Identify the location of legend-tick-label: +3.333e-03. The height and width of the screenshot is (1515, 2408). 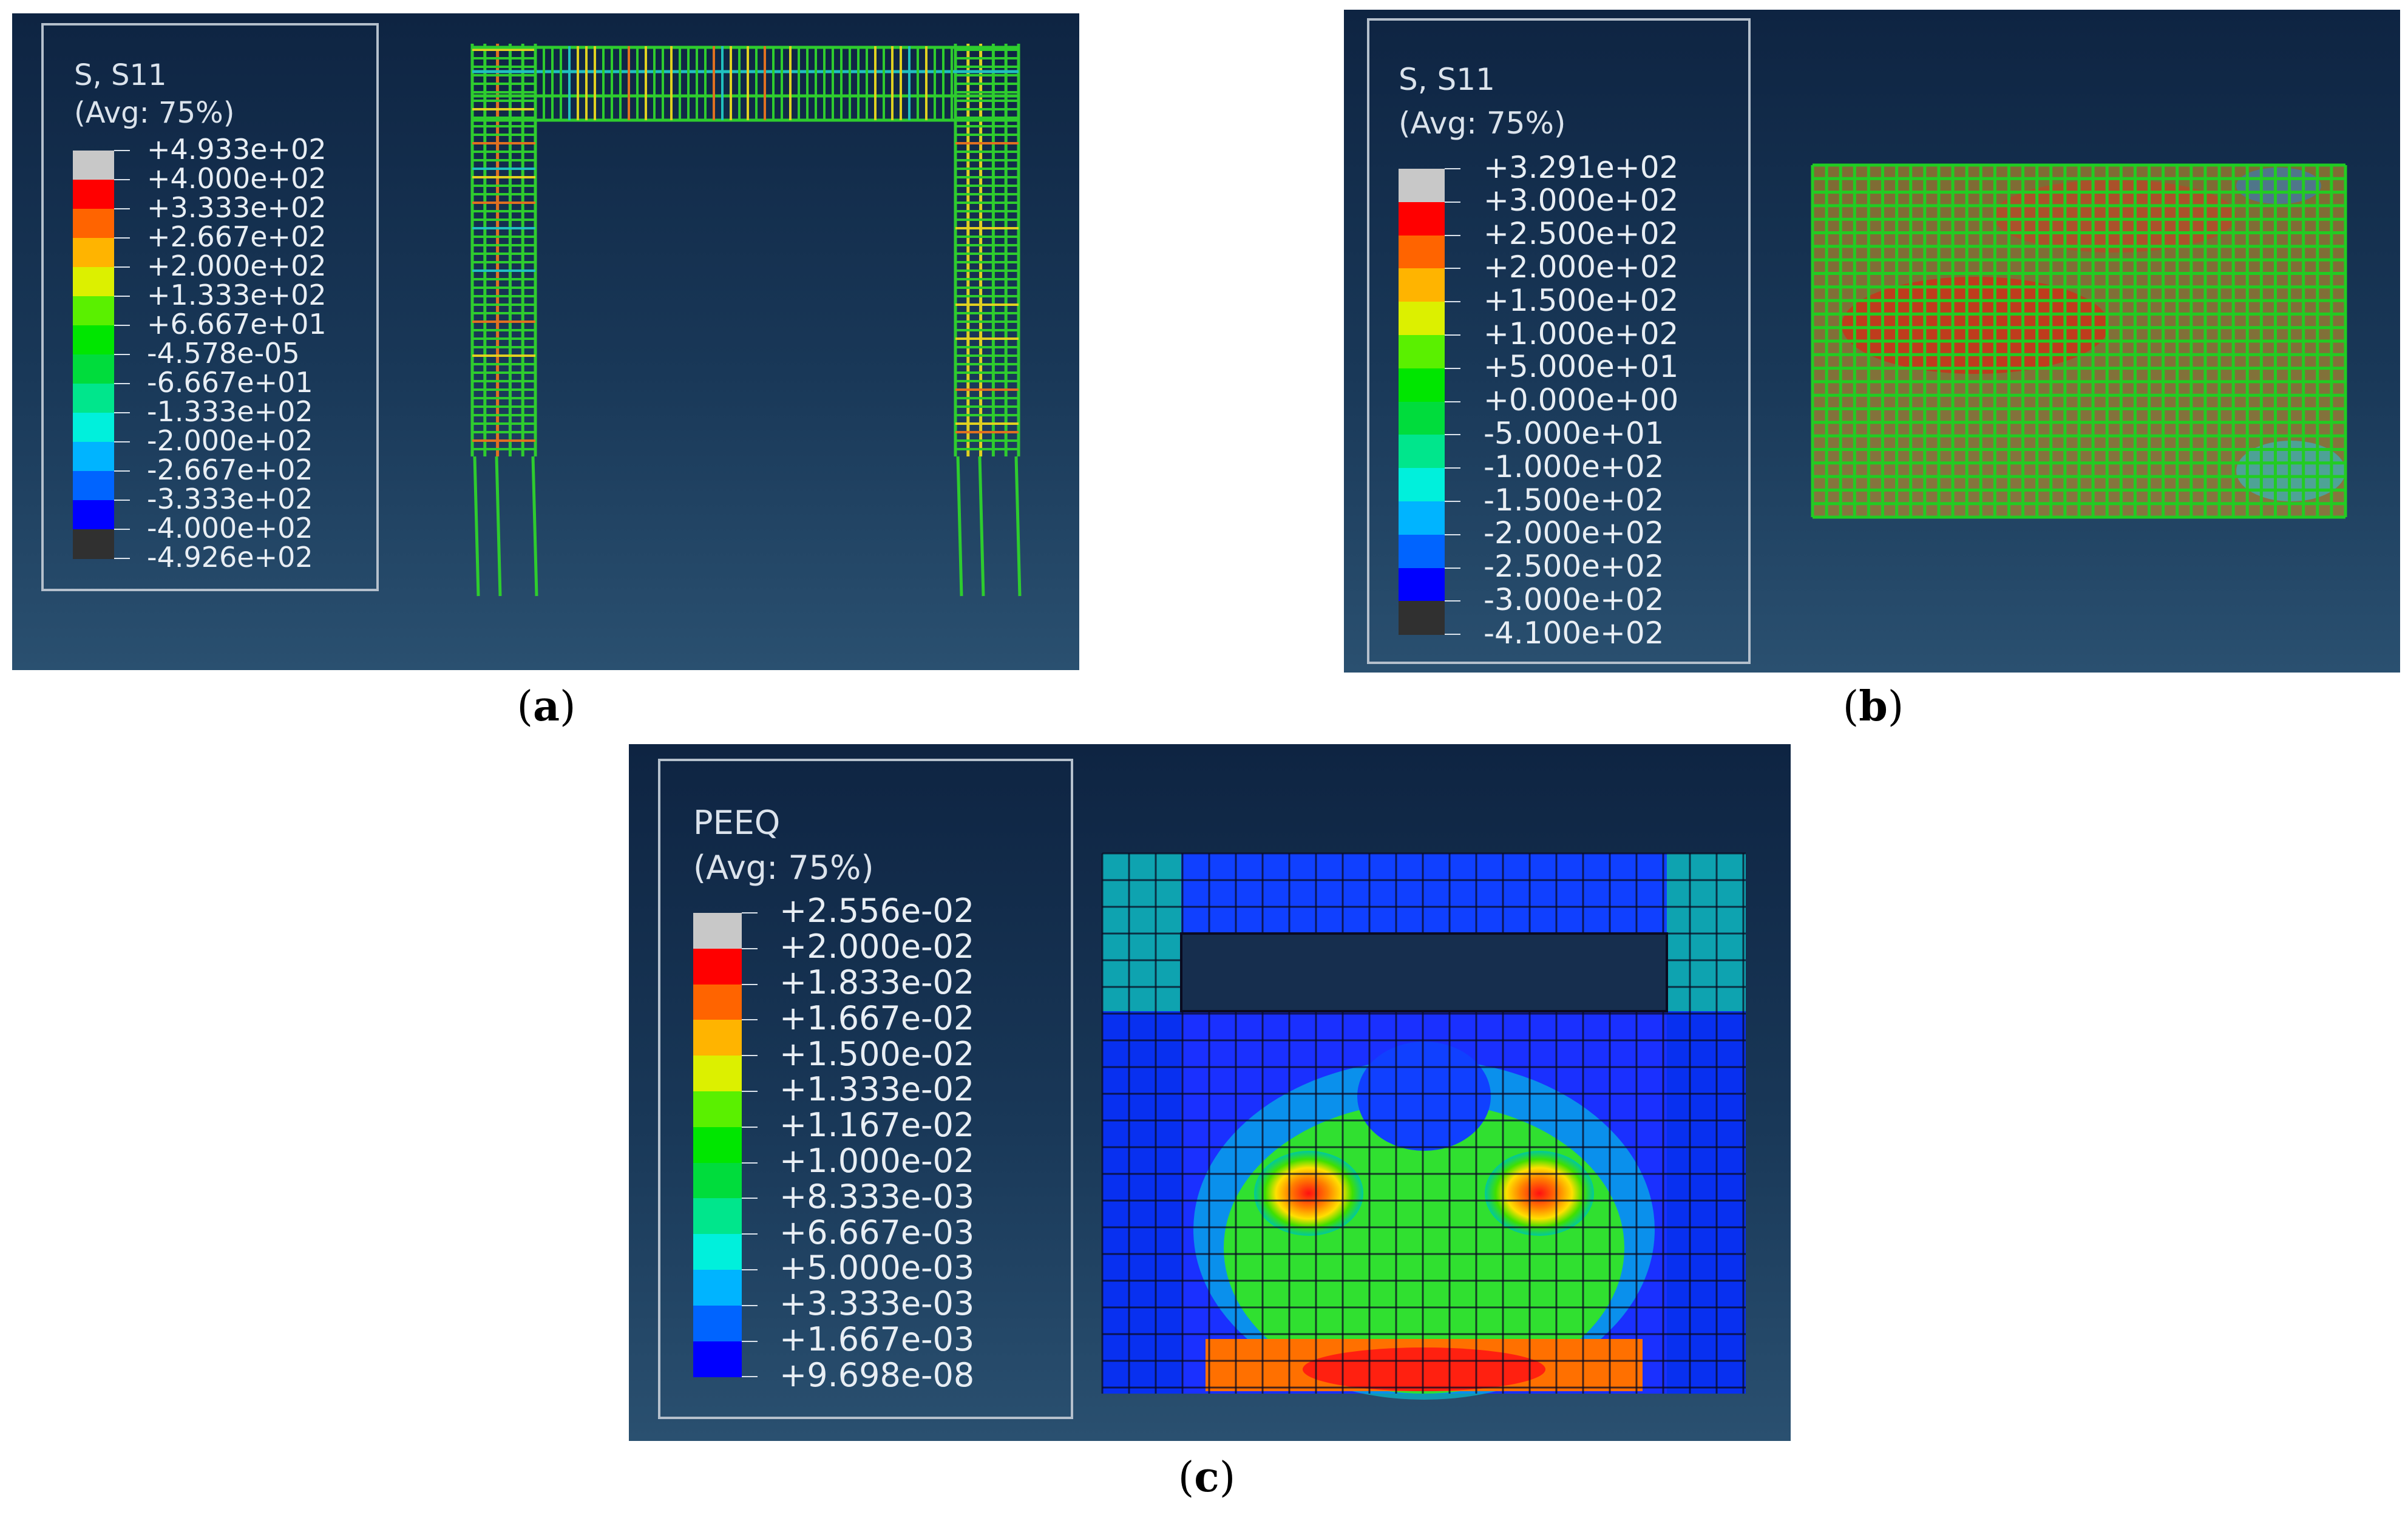
(877, 1303).